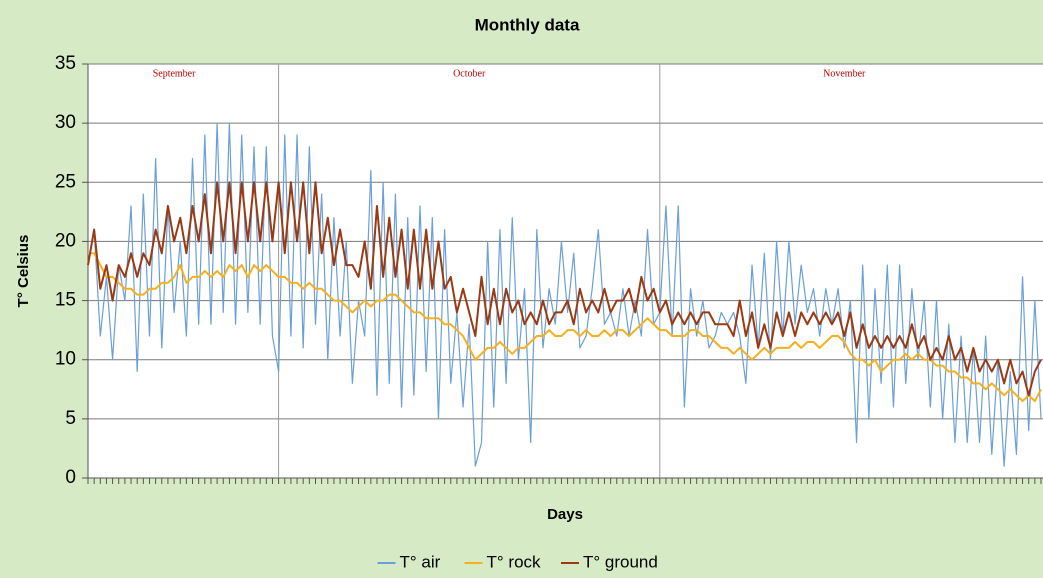 The image size is (1043, 578). What do you see at coordinates (65, 300) in the screenshot?
I see `y-tick-label: 15` at bounding box center [65, 300].